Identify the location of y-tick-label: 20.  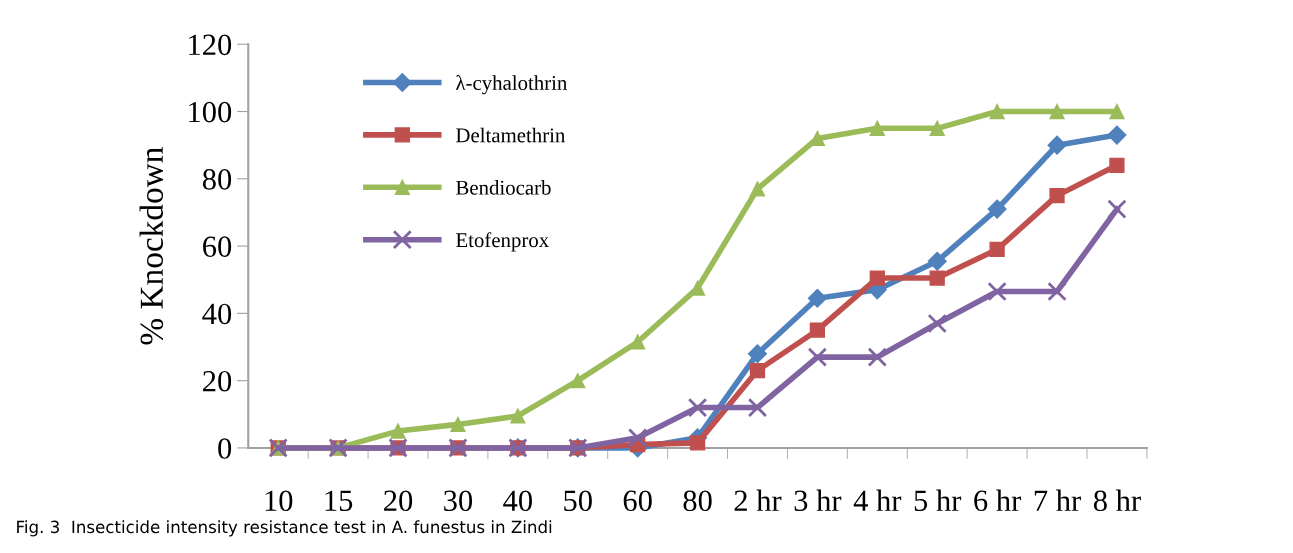
(217, 381).